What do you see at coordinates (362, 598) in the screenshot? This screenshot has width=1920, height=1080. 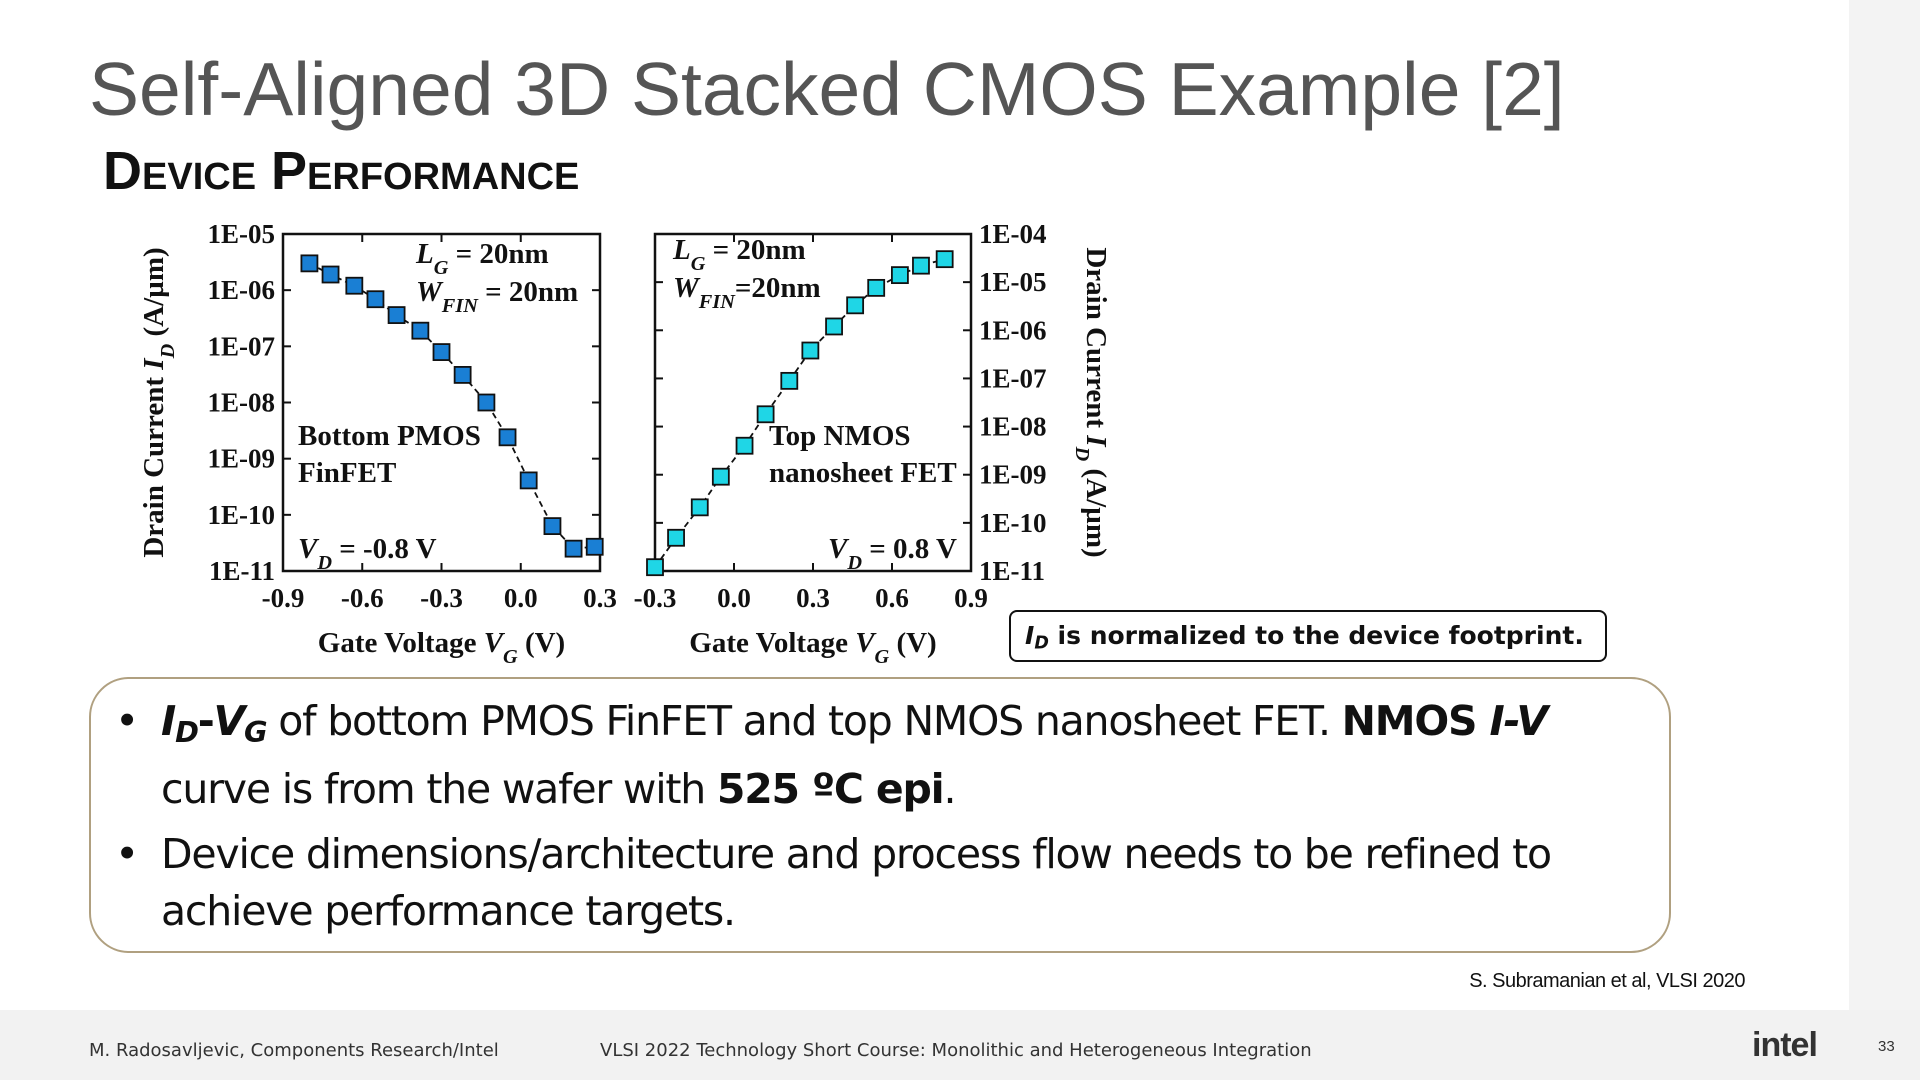 I see `x-tick-label: -0.6` at bounding box center [362, 598].